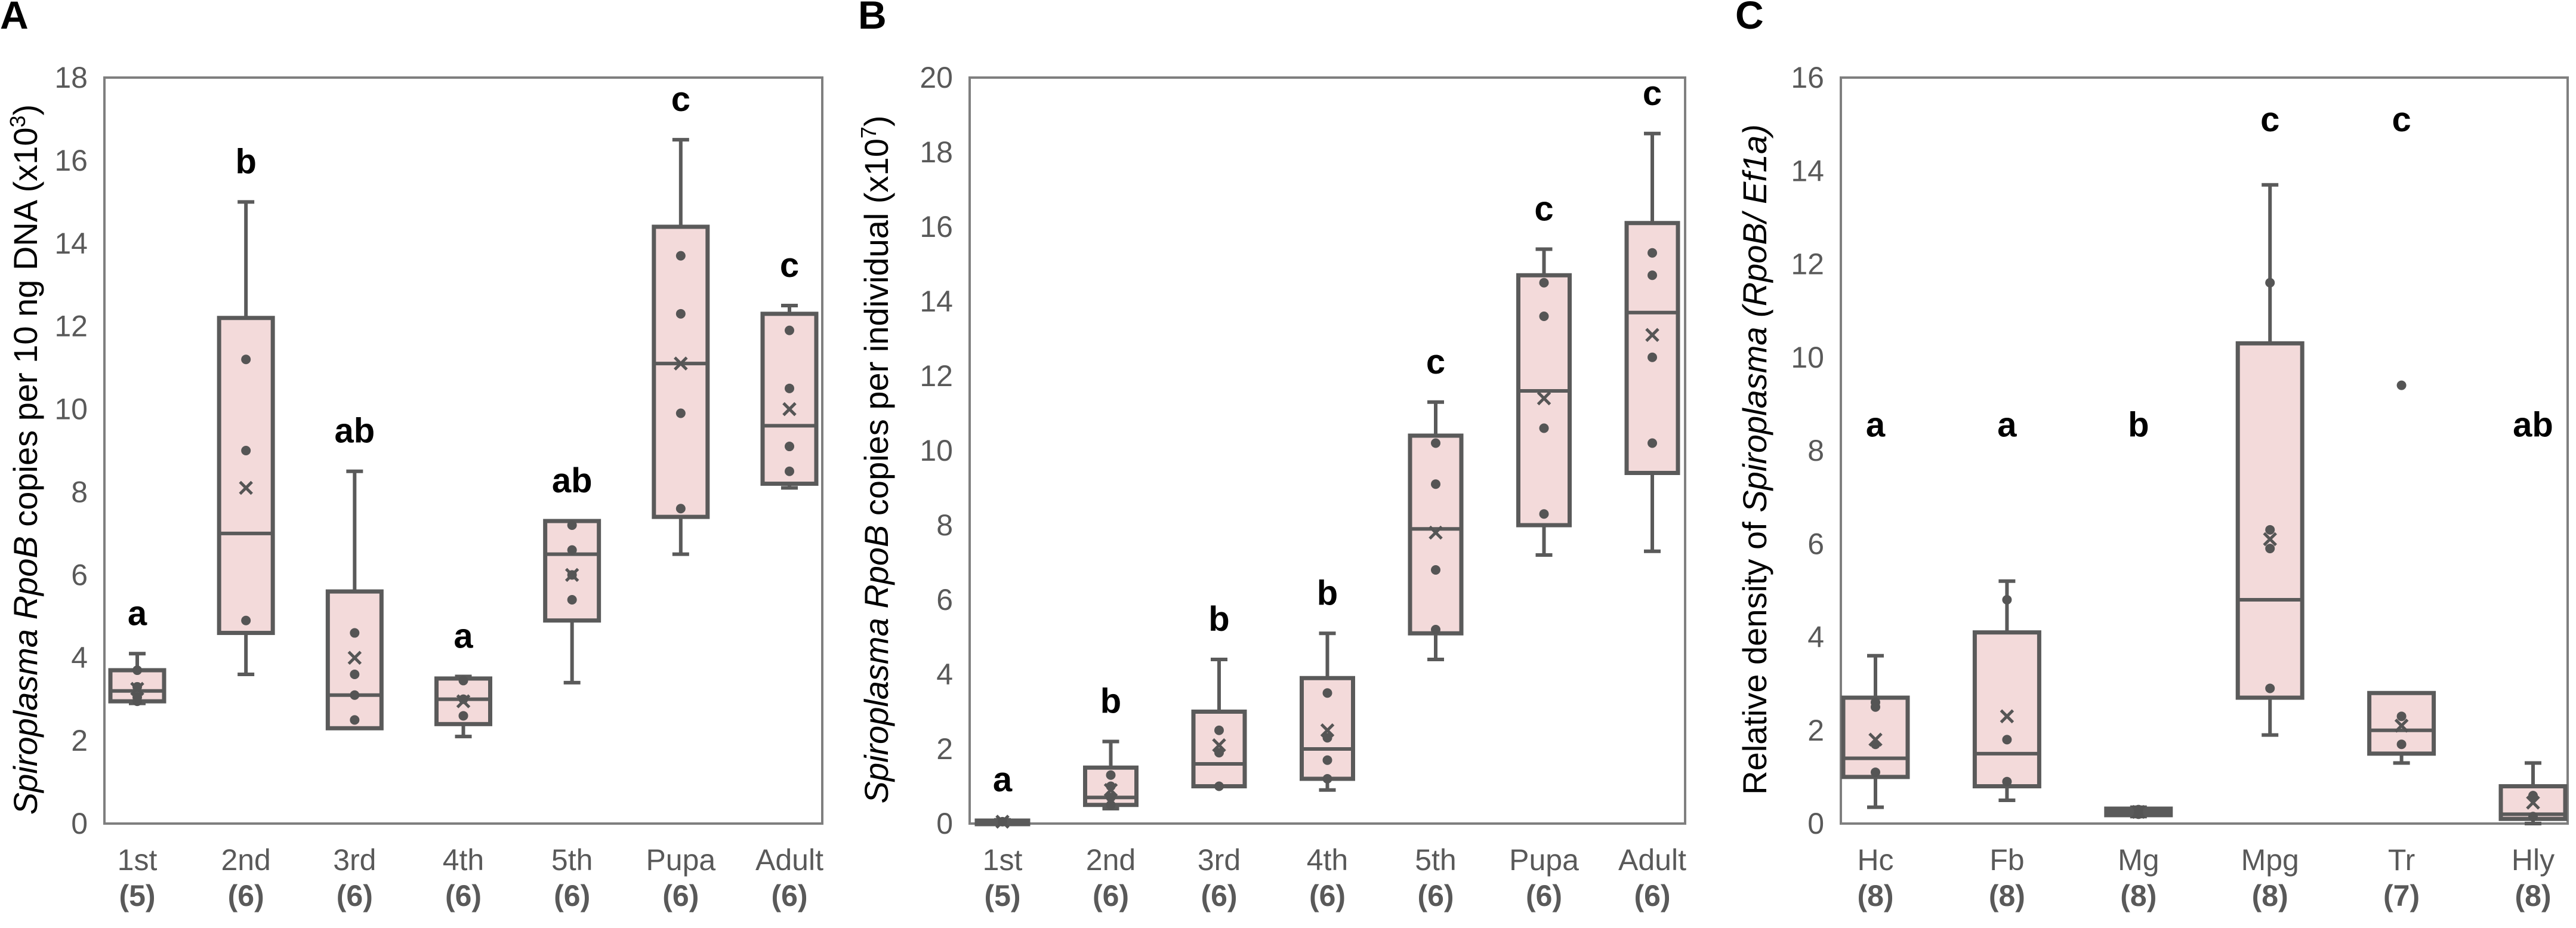 This screenshot has width=2576, height=928. What do you see at coordinates (1808, 77) in the screenshot?
I see `panel-c-y-tick-label: 16` at bounding box center [1808, 77].